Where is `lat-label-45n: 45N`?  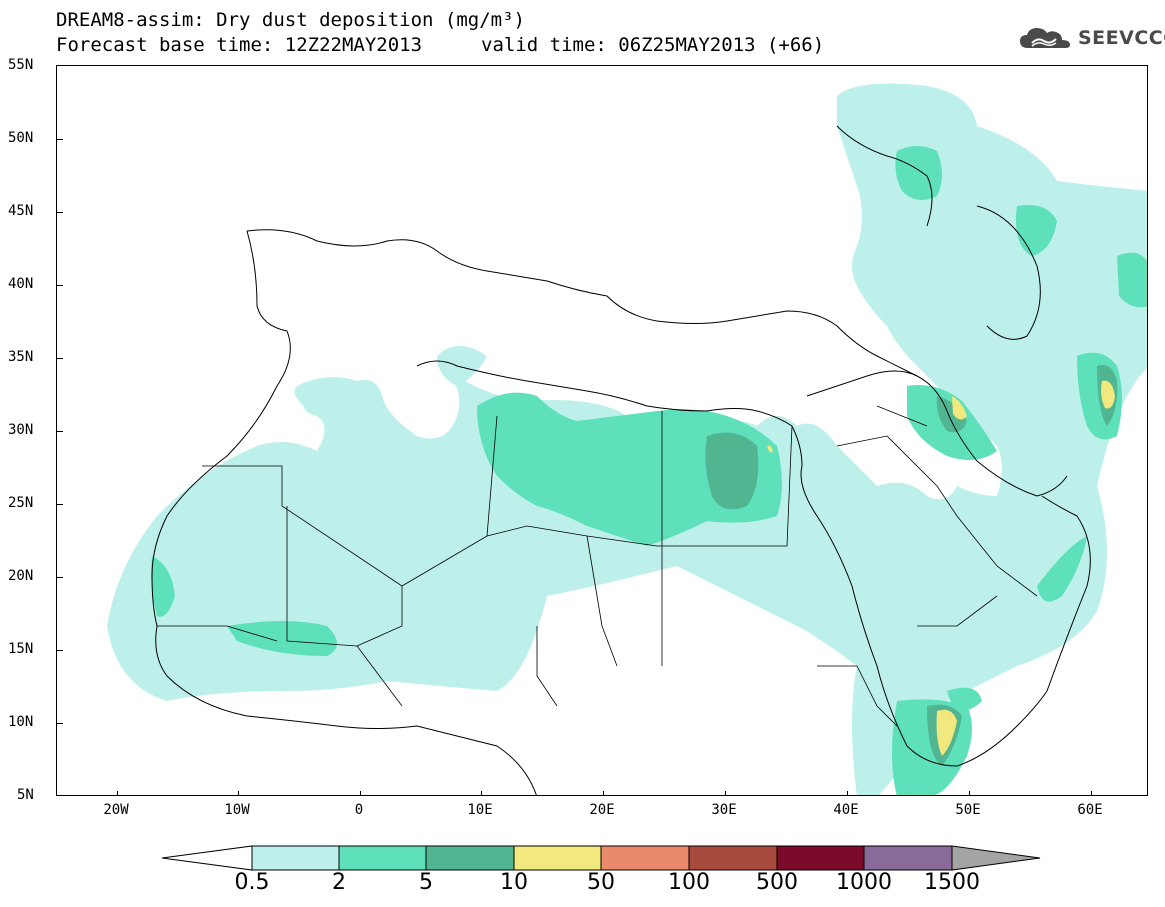
lat-label-45n: 45N is located at coordinates (21, 211).